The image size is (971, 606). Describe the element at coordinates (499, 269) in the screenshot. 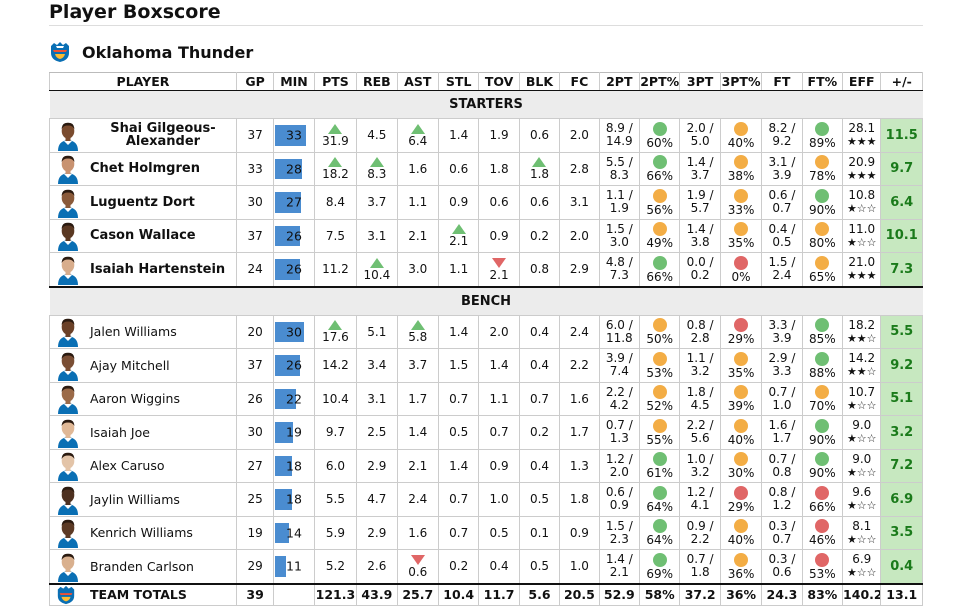

I see `stat-cell-tov: 2.1` at that location.